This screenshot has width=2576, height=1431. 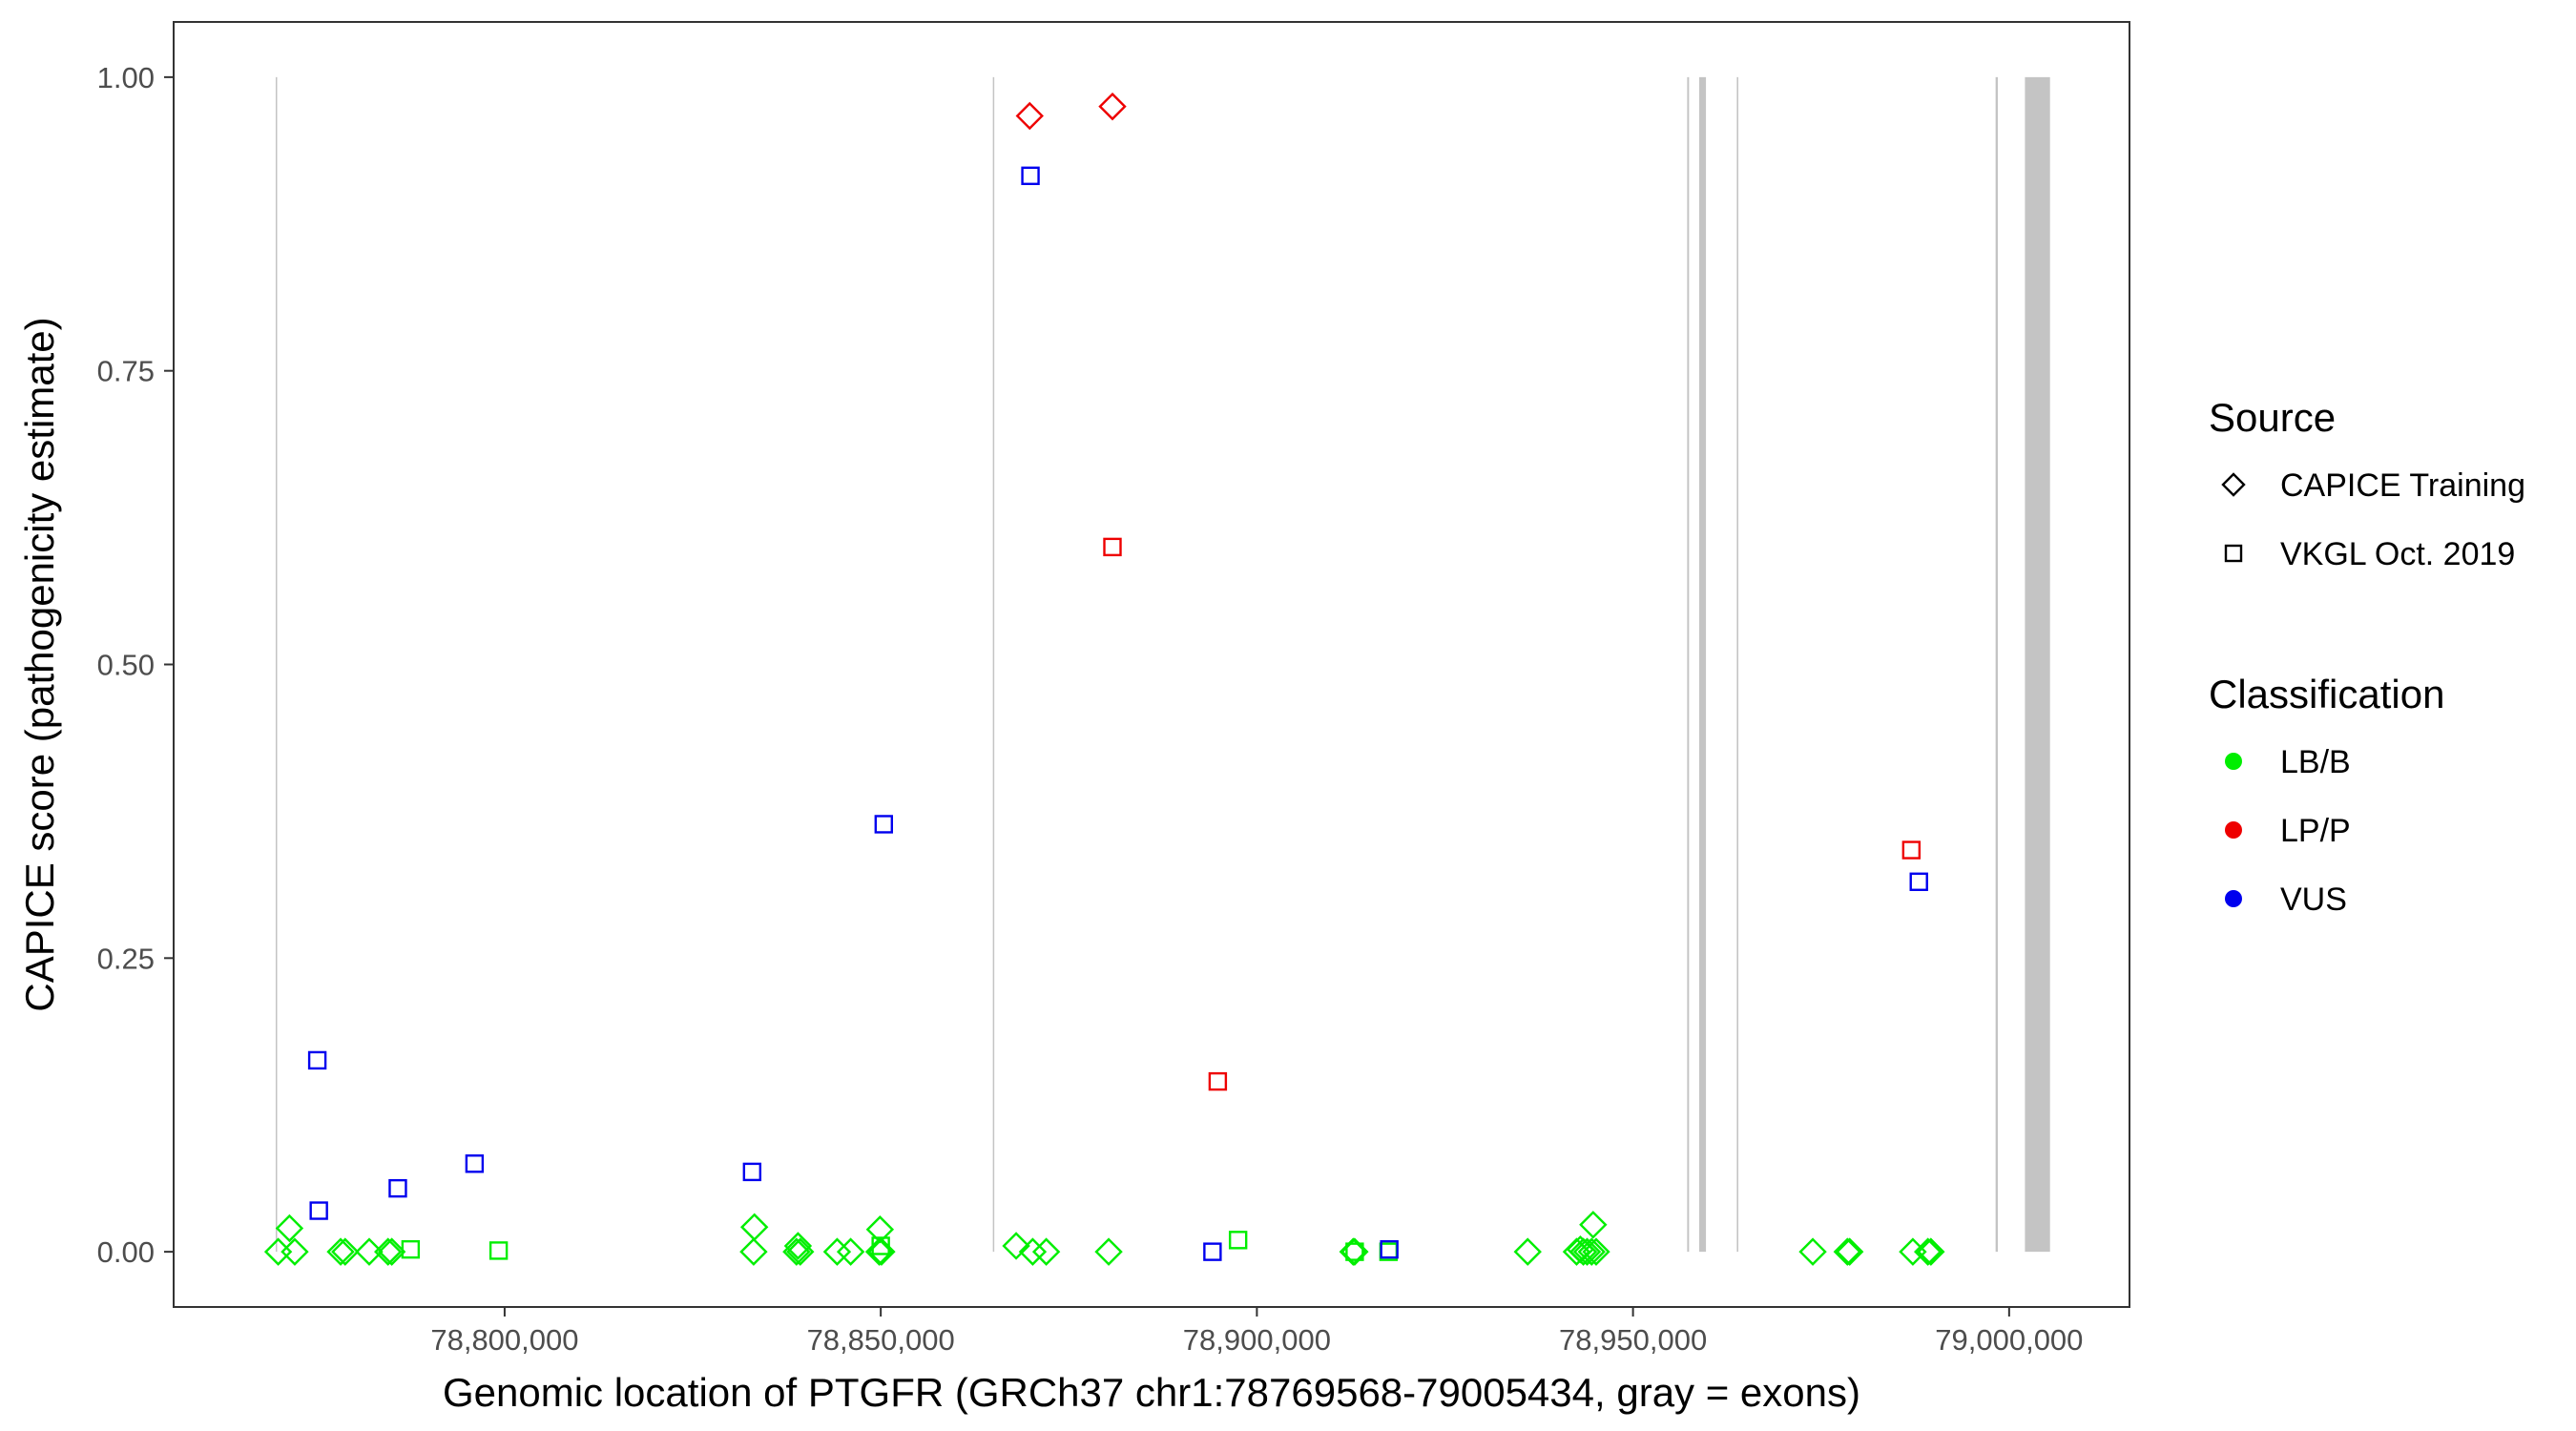 I want to click on y-tick-label: 0.00, so click(x=126, y=1252).